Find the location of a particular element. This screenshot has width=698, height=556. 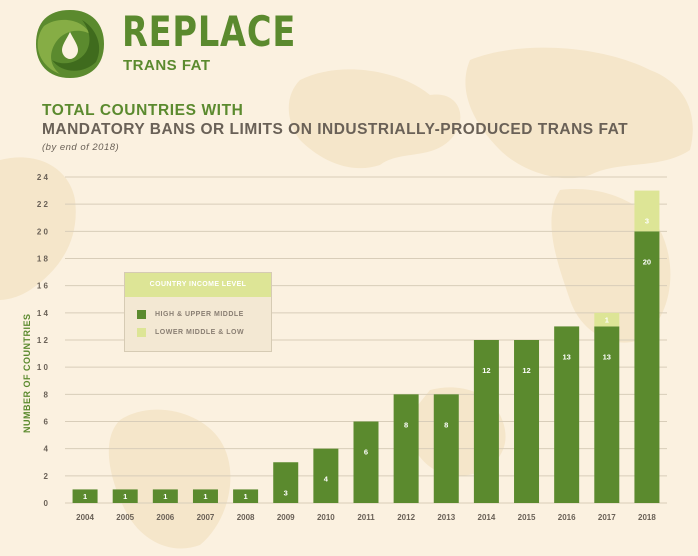

data-label-2012-series-0: 8 is located at coordinates (406, 424).